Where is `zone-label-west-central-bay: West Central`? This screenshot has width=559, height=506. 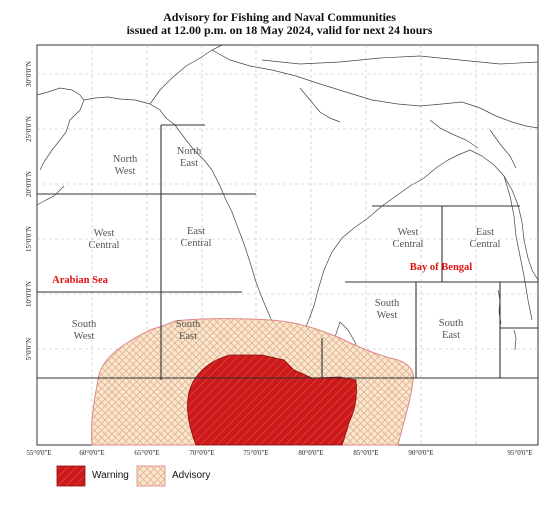
zone-label-west-central-bay: West Central is located at coordinates (408, 238).